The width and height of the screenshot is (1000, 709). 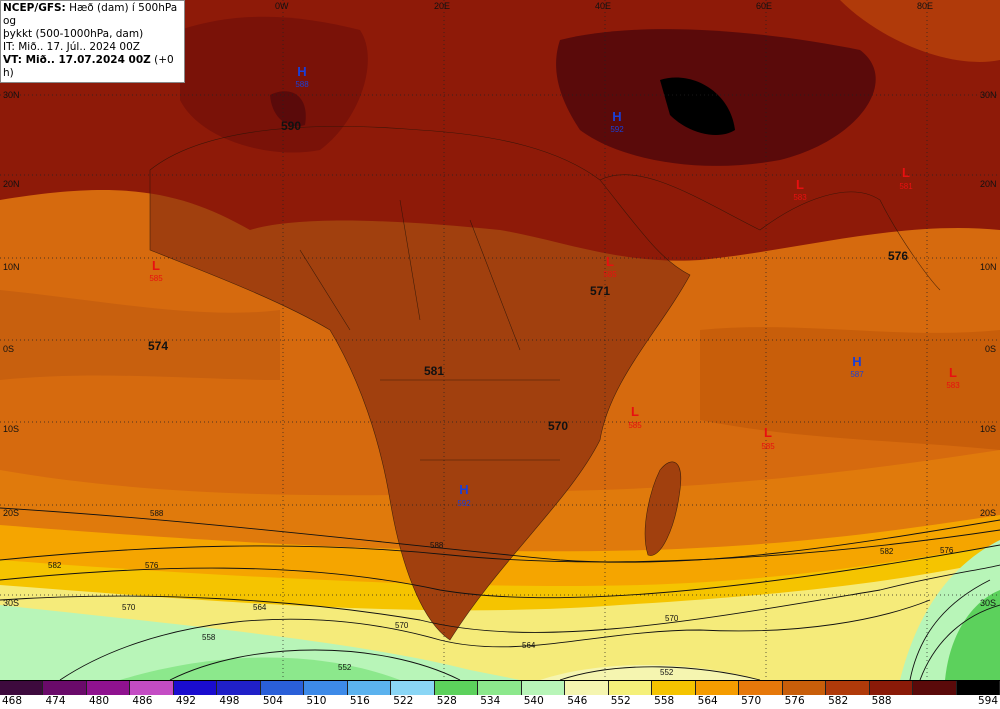 What do you see at coordinates (442, 6) in the screenshot?
I see `lon-label: 20E` at bounding box center [442, 6].